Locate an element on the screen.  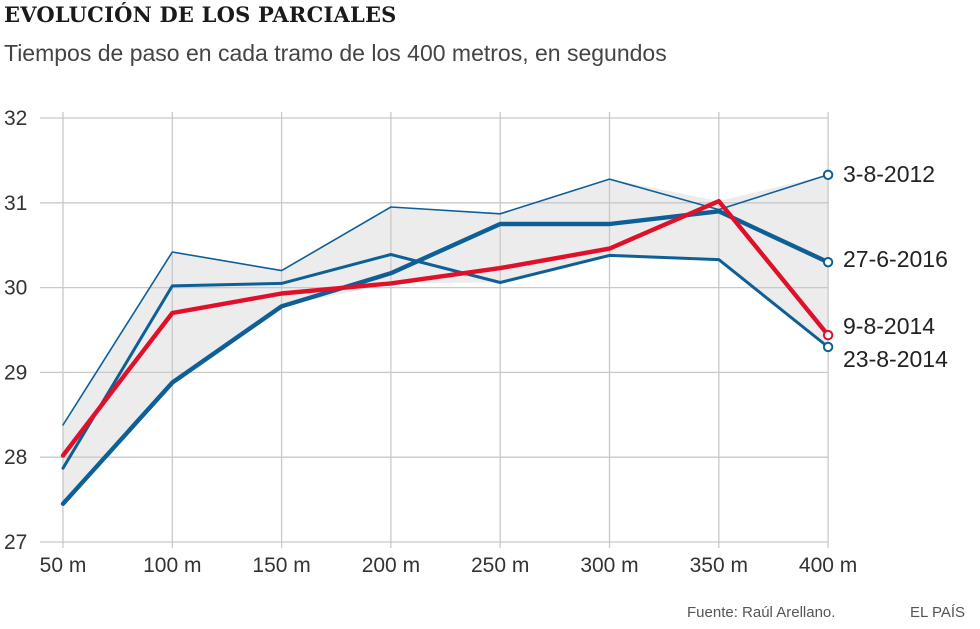
y-tick-label: 27 is located at coordinates (15, 542).